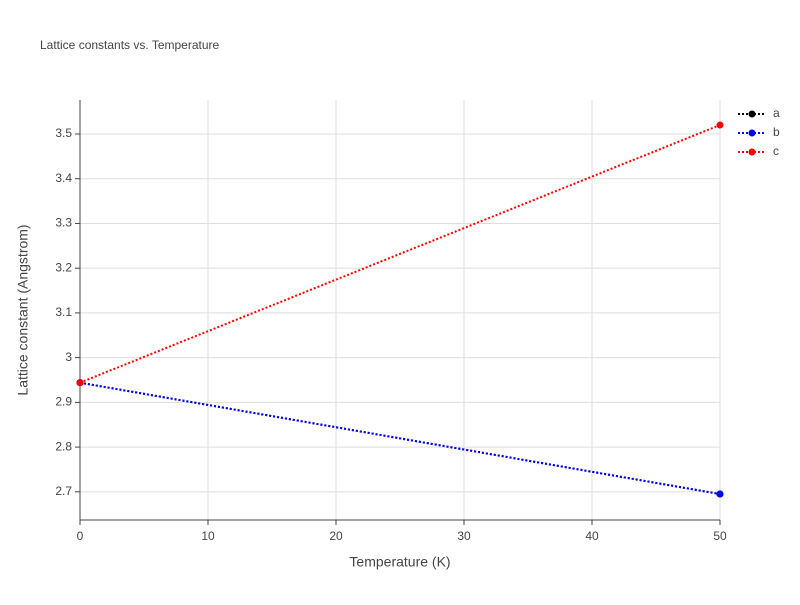 The width and height of the screenshot is (800, 605). I want to click on legend-label: b, so click(776, 132).